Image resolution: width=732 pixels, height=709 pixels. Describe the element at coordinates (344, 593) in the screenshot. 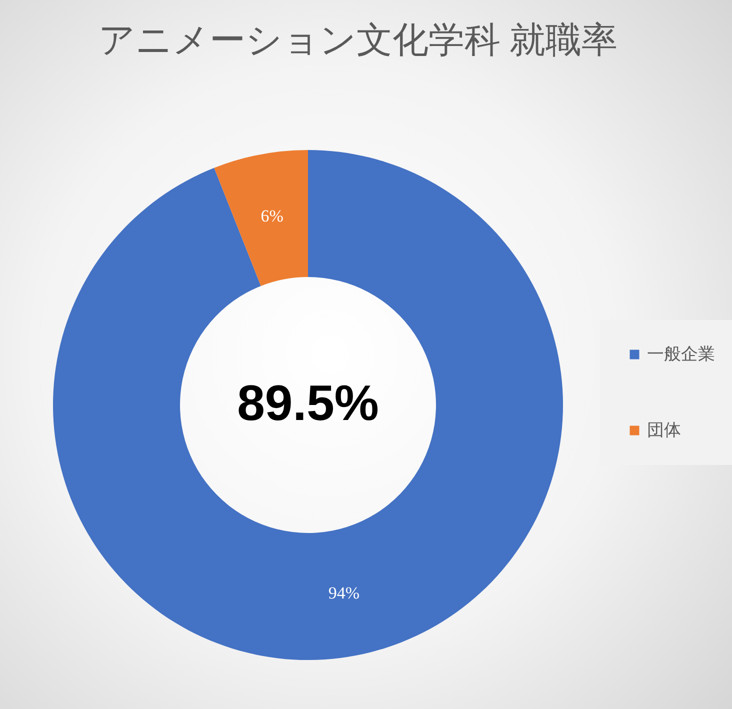

I see `data-label: 94%` at that location.